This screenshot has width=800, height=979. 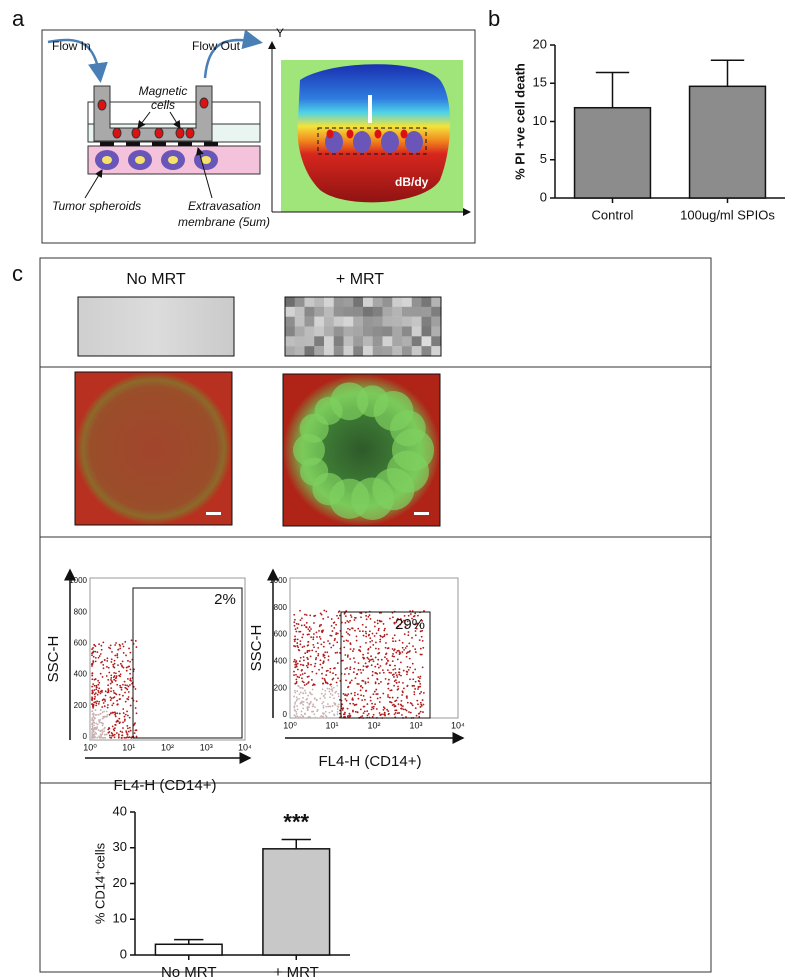 What do you see at coordinates (494, 18) in the screenshot?
I see `panel-label: b` at bounding box center [494, 18].